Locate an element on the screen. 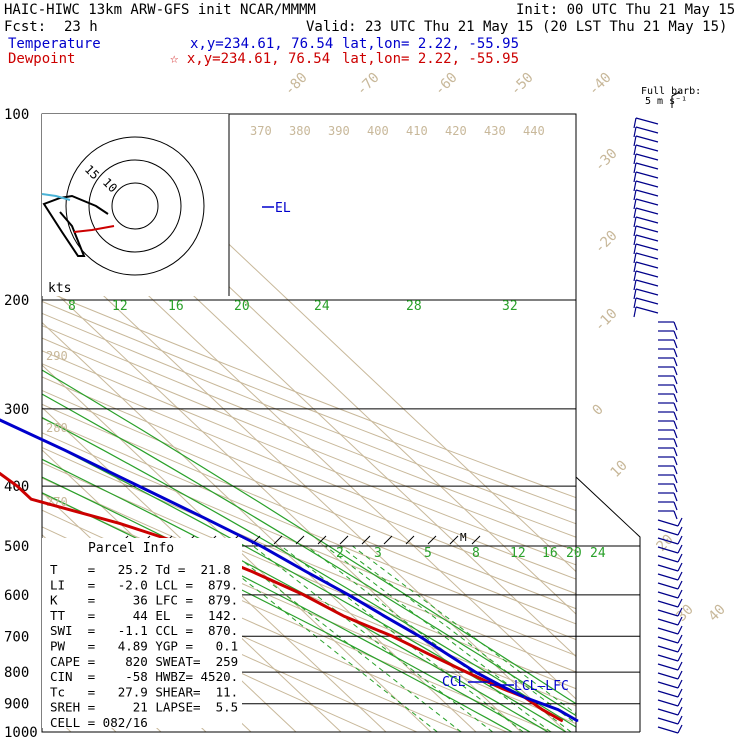  mixing-label-upper: 24 is located at coordinates (322, 306).